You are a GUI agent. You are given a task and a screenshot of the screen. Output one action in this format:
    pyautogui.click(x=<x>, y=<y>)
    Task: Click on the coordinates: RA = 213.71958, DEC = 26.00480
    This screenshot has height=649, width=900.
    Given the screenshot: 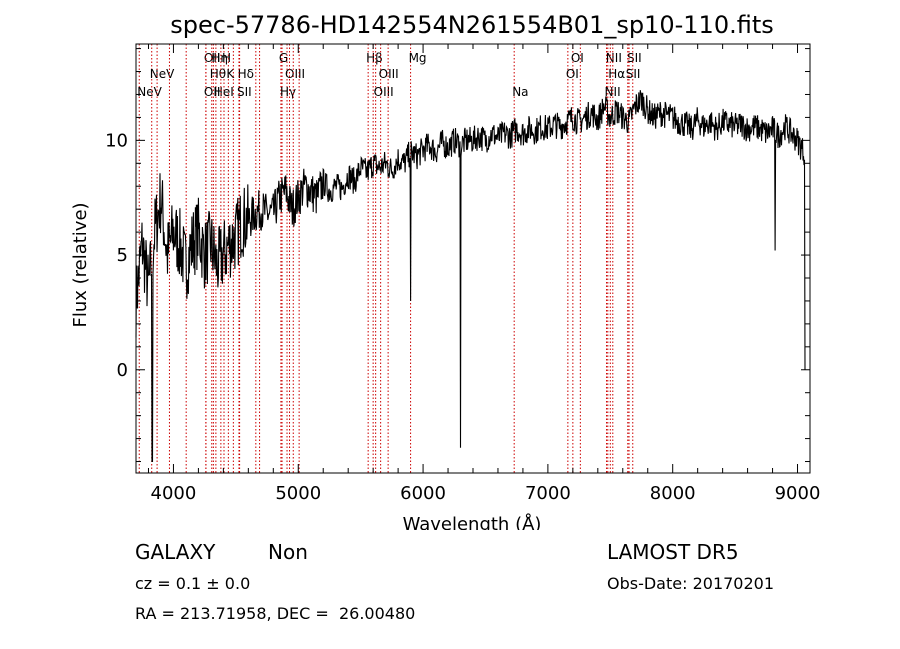 What is the action you would take?
    pyautogui.click(x=275, y=613)
    